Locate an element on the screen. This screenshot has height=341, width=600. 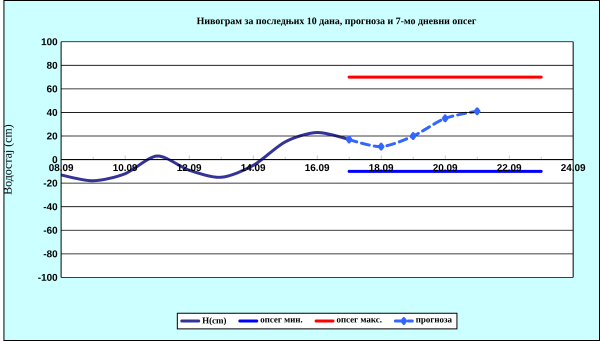
y-tick-label: -20 is located at coordinates (51, 183).